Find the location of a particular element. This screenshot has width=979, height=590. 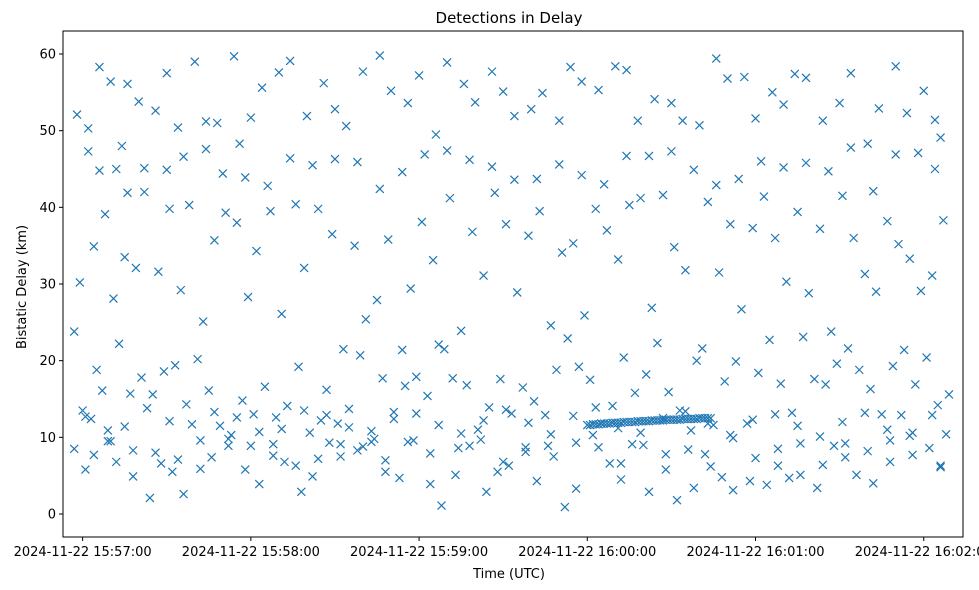

y-tick-label: 20 is located at coordinates (47, 361).